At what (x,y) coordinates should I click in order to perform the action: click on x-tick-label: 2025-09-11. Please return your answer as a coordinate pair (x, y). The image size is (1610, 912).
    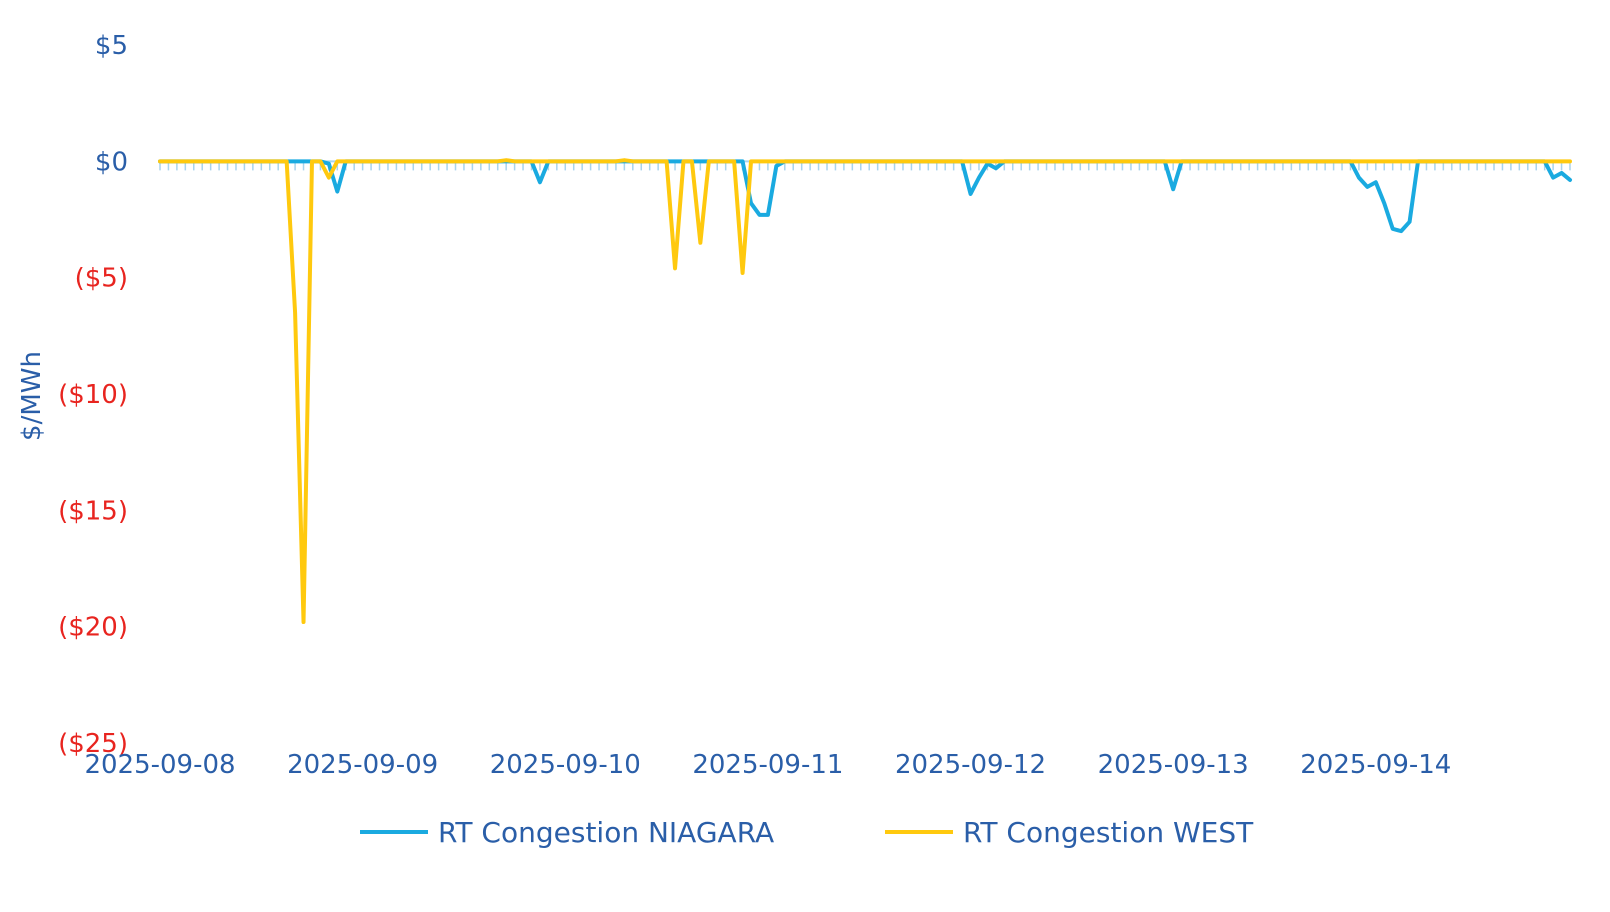
    Looking at the image, I should click on (767, 765).